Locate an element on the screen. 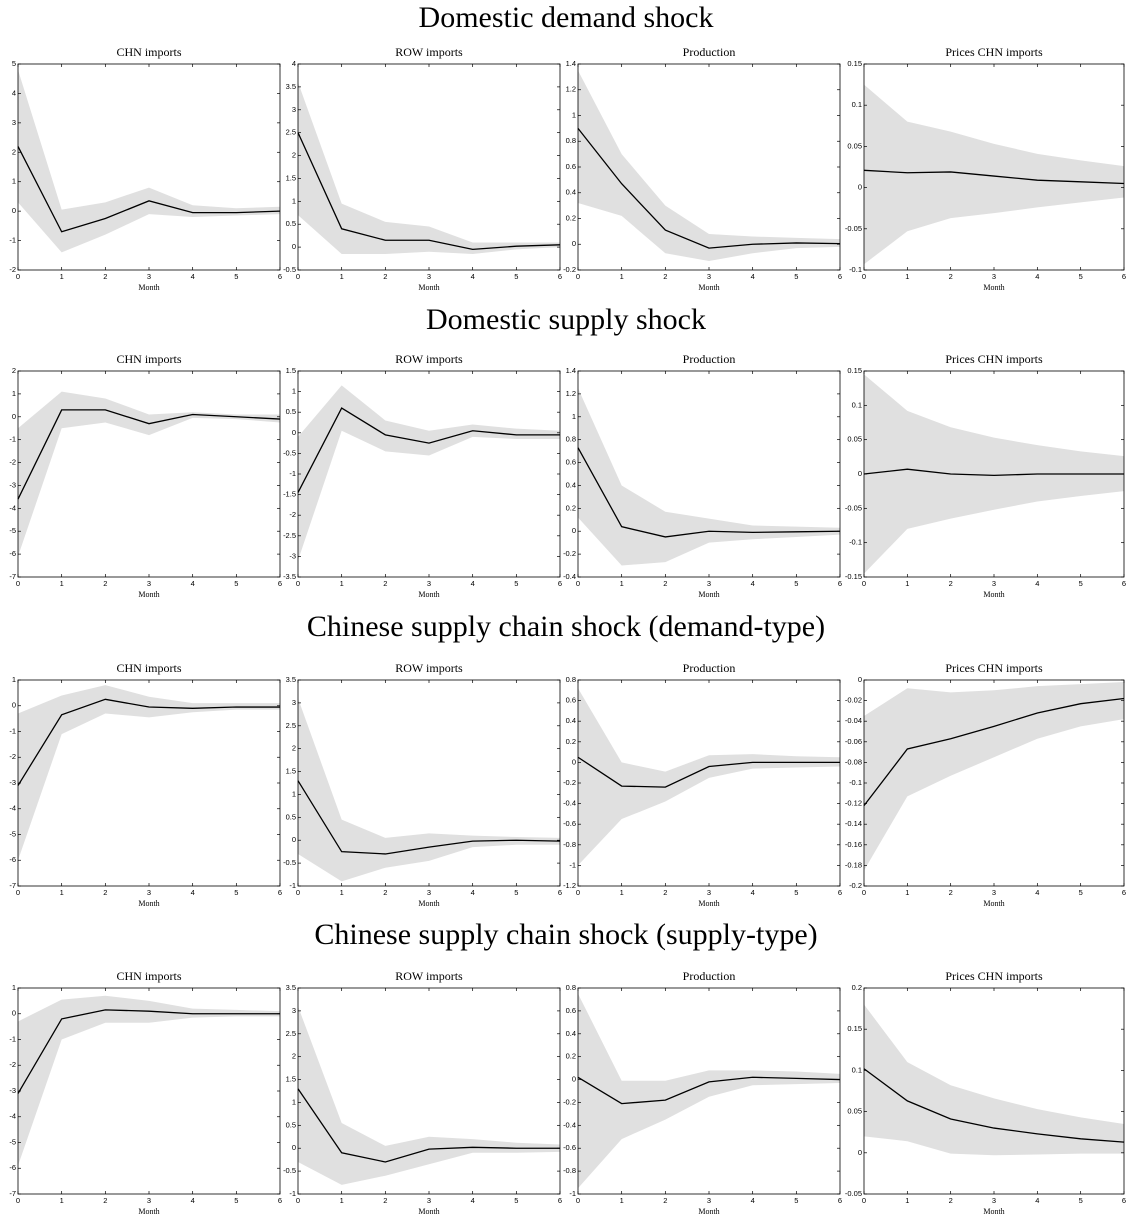  y-tick-label: -1.5 is located at coordinates (289, 494).